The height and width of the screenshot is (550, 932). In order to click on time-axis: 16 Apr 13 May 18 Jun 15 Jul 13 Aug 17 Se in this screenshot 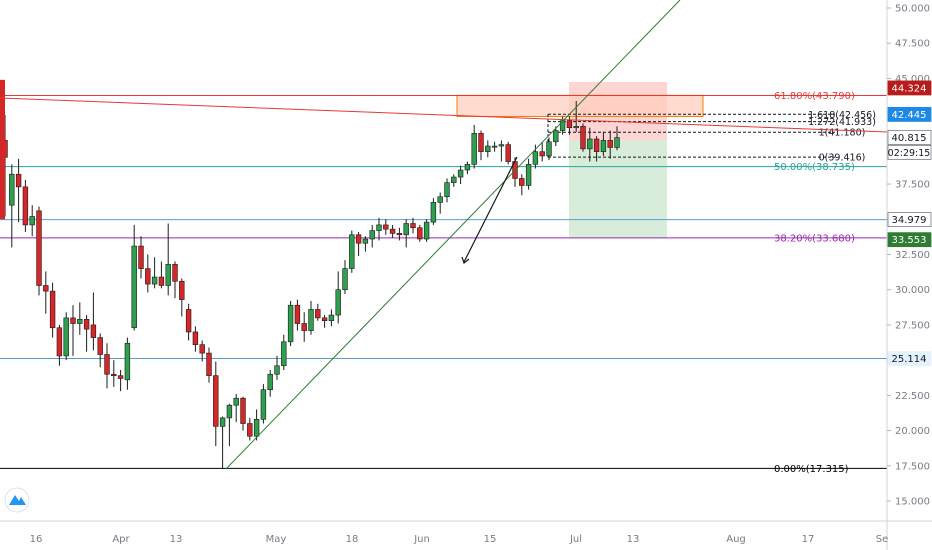, I will do `click(459, 539)`.